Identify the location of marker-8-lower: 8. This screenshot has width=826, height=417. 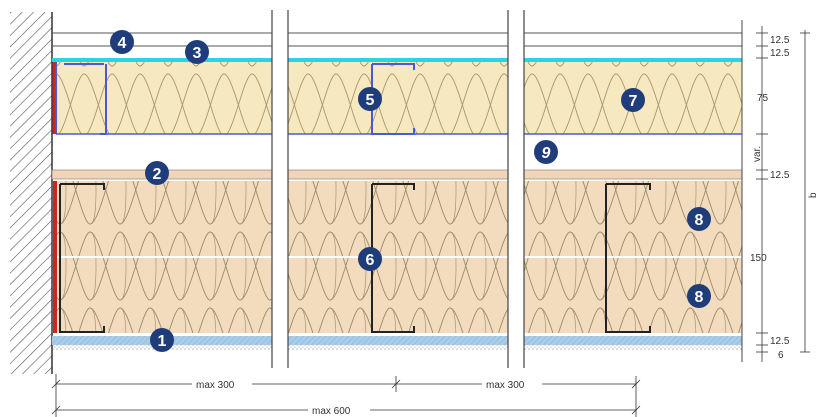
(699, 296).